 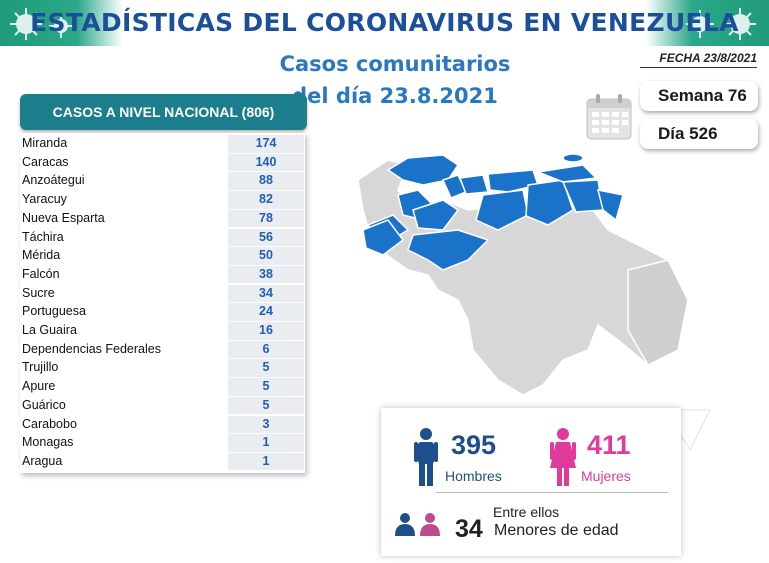 What do you see at coordinates (266, 424) in the screenshot?
I see `case-count: 3` at bounding box center [266, 424].